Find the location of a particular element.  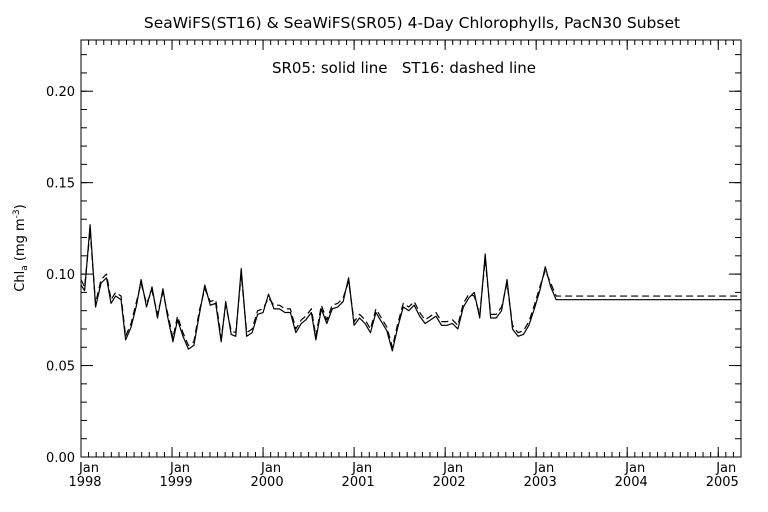

y-axis-label: Chla (mg m-3) is located at coordinates (21, 247).